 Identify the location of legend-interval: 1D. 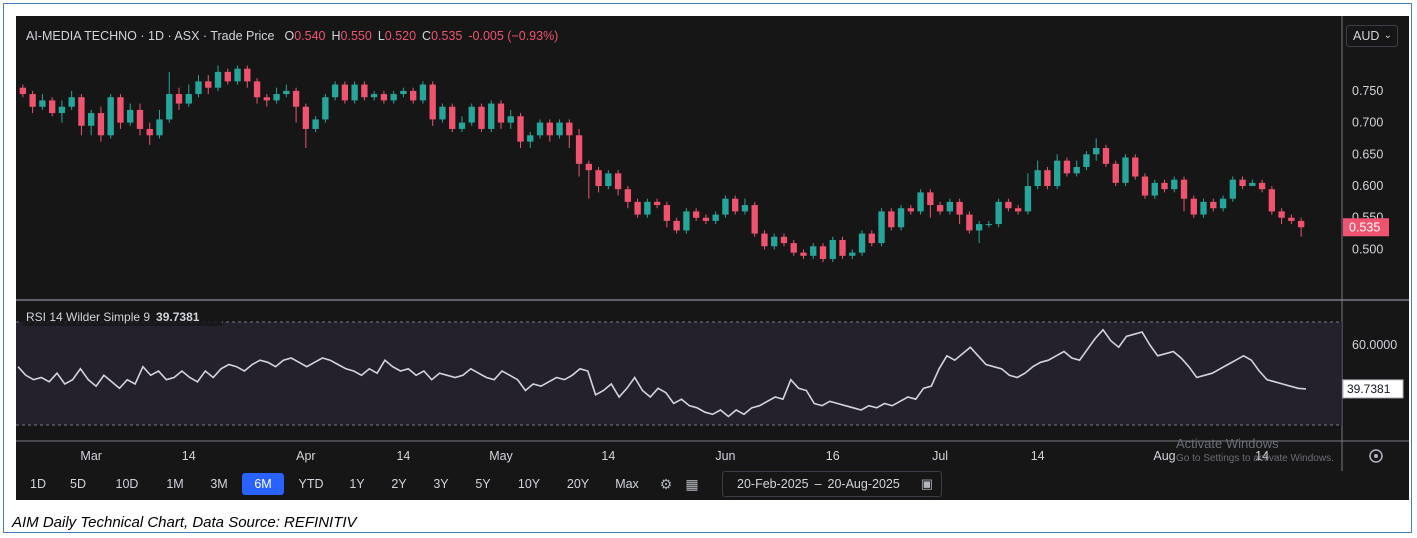
(156, 36).